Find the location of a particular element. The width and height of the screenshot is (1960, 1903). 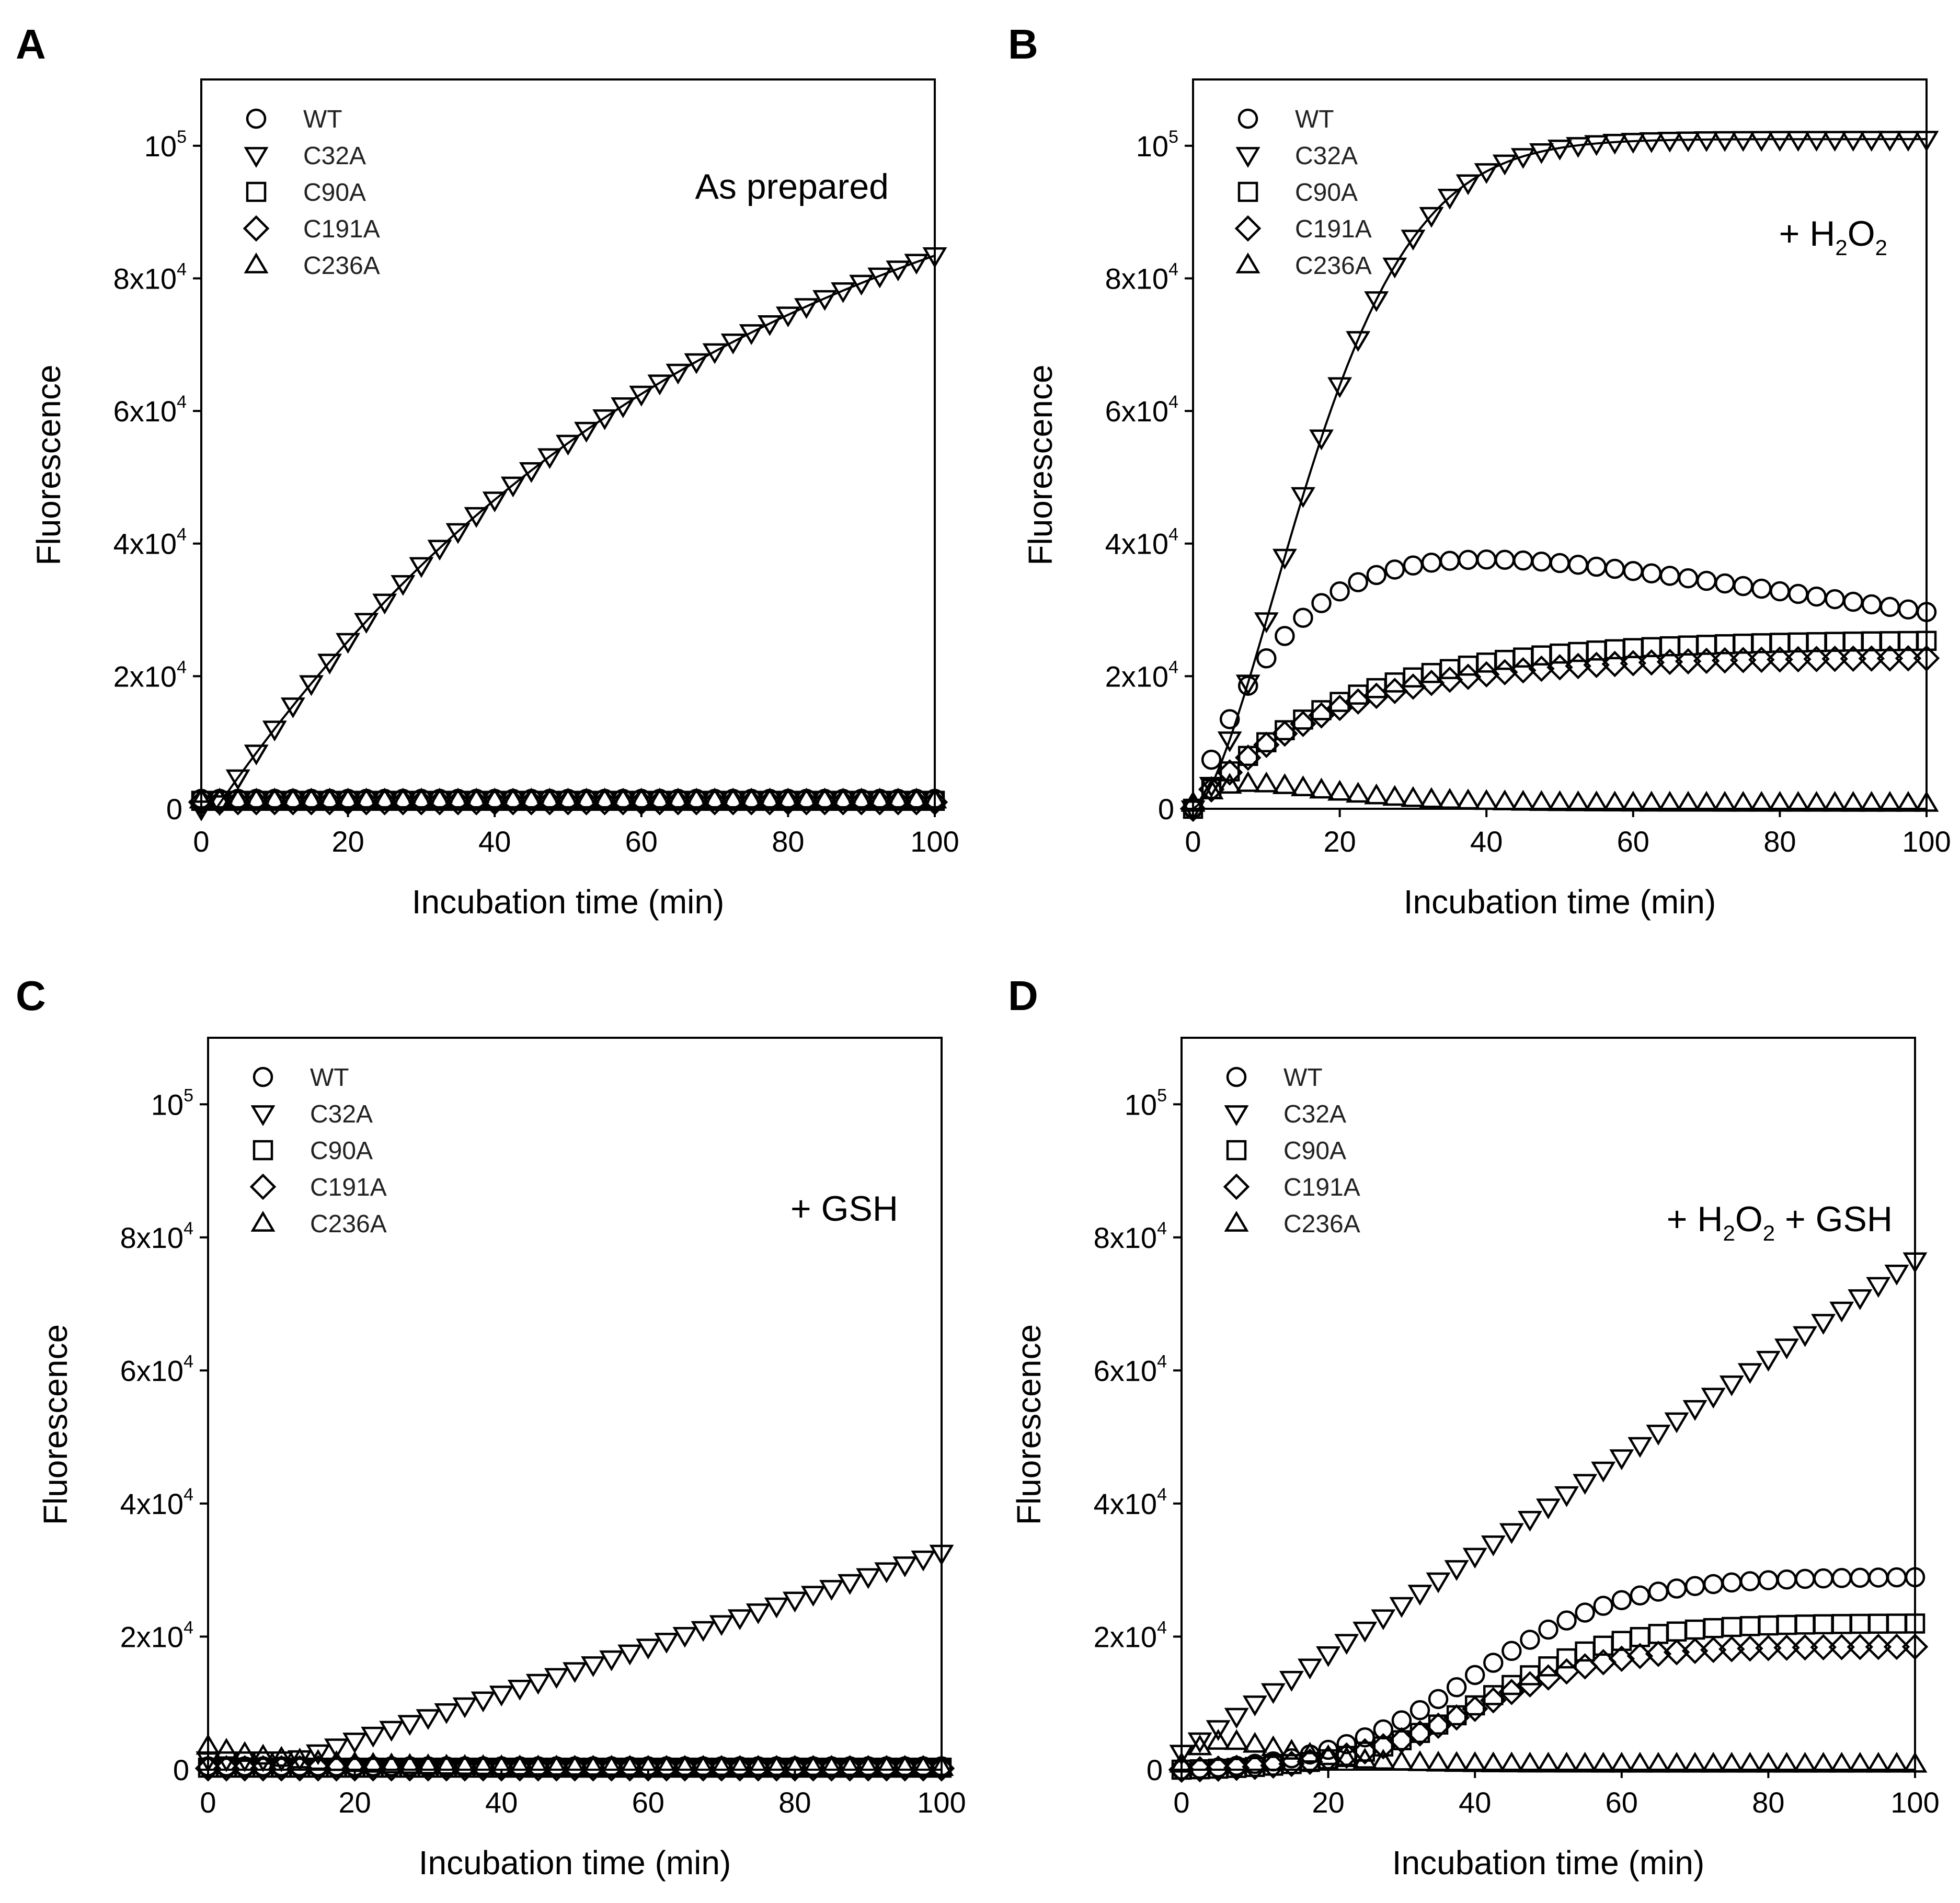

y-tick-label: 0 is located at coordinates (181, 1770).